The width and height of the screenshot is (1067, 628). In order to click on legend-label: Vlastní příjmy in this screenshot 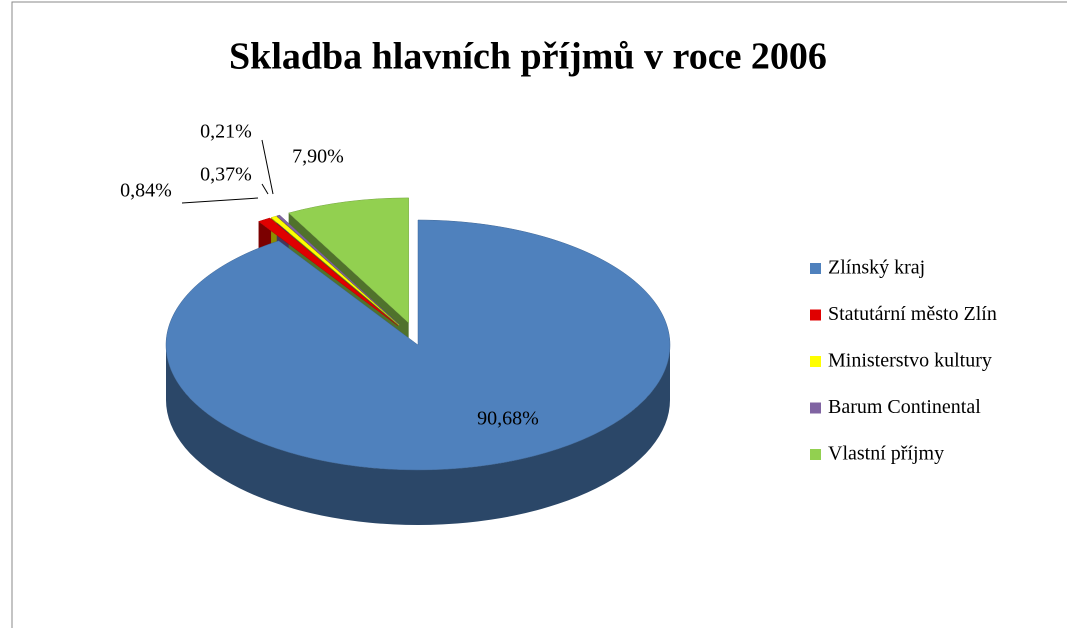, I will do `click(886, 454)`.